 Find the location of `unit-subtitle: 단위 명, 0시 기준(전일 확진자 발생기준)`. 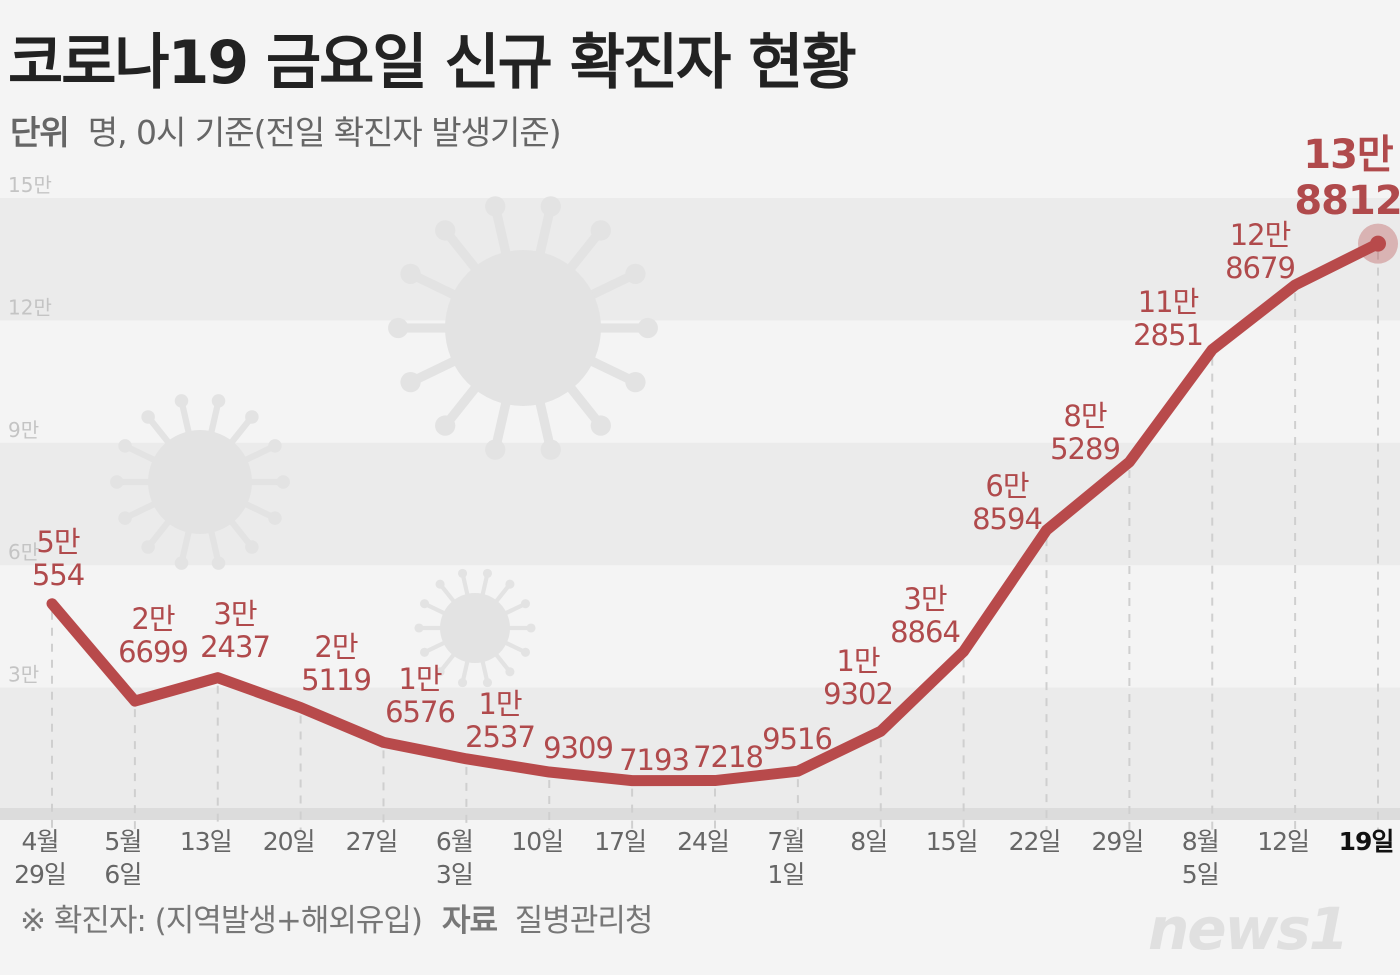

unit-subtitle: 단위 명, 0시 기준(전일 확진자 발생기준) is located at coordinates (286, 130).